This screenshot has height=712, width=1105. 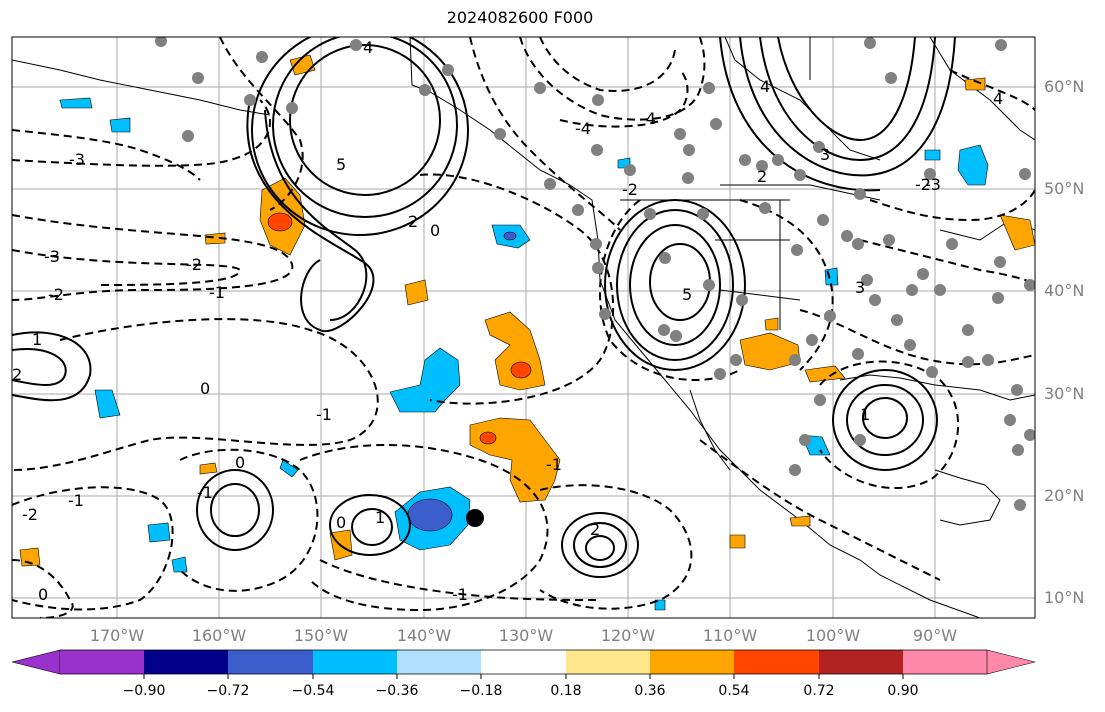 I want to click on lon-label: 150°W, so click(x=321, y=635).